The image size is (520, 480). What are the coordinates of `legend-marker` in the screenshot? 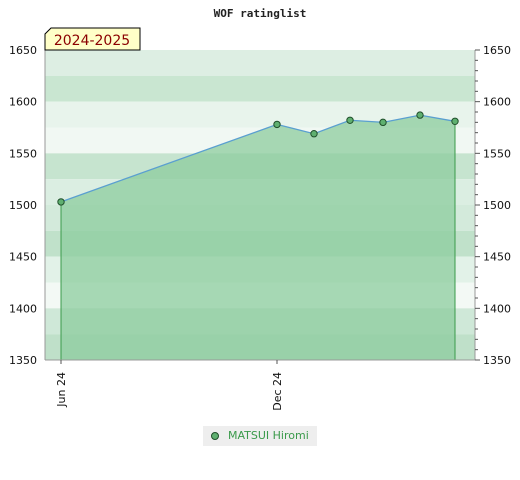 It's located at (215, 436).